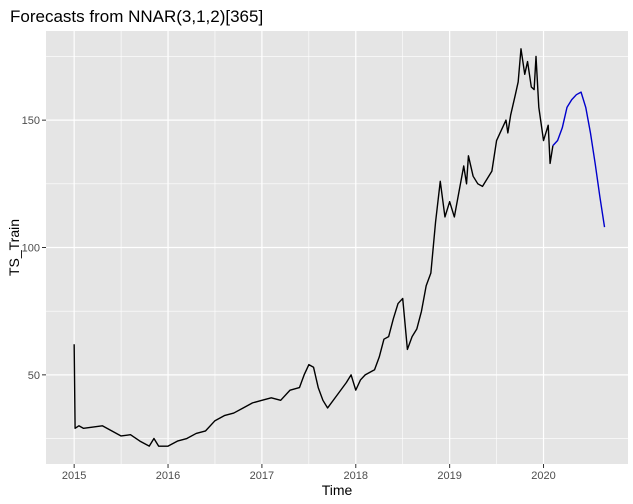  What do you see at coordinates (356, 476) in the screenshot?
I see `x-tick-label: 2018` at bounding box center [356, 476].